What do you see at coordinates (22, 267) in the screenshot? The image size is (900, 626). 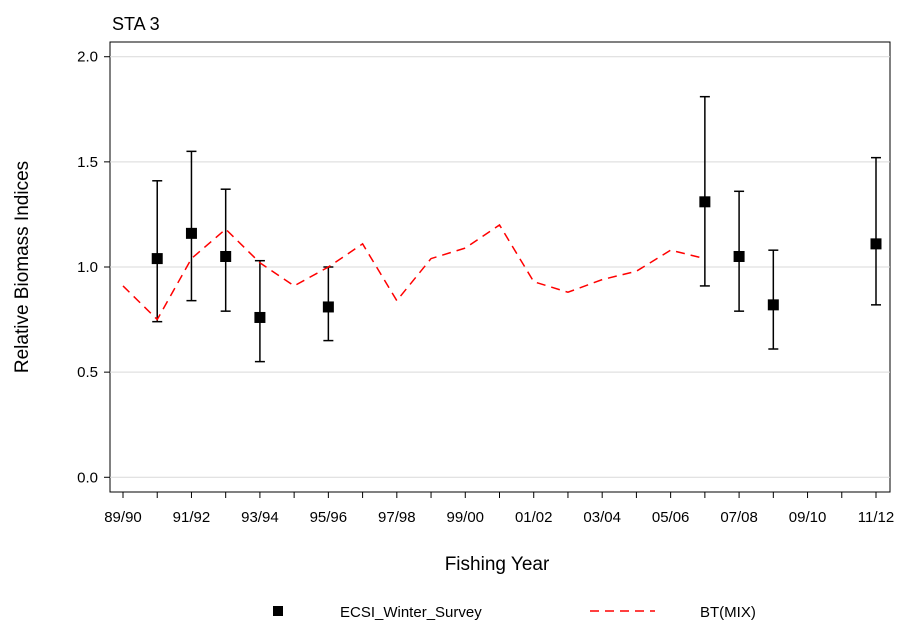 I see `y-axis-label: Relative Biomass Indices` at bounding box center [22, 267].